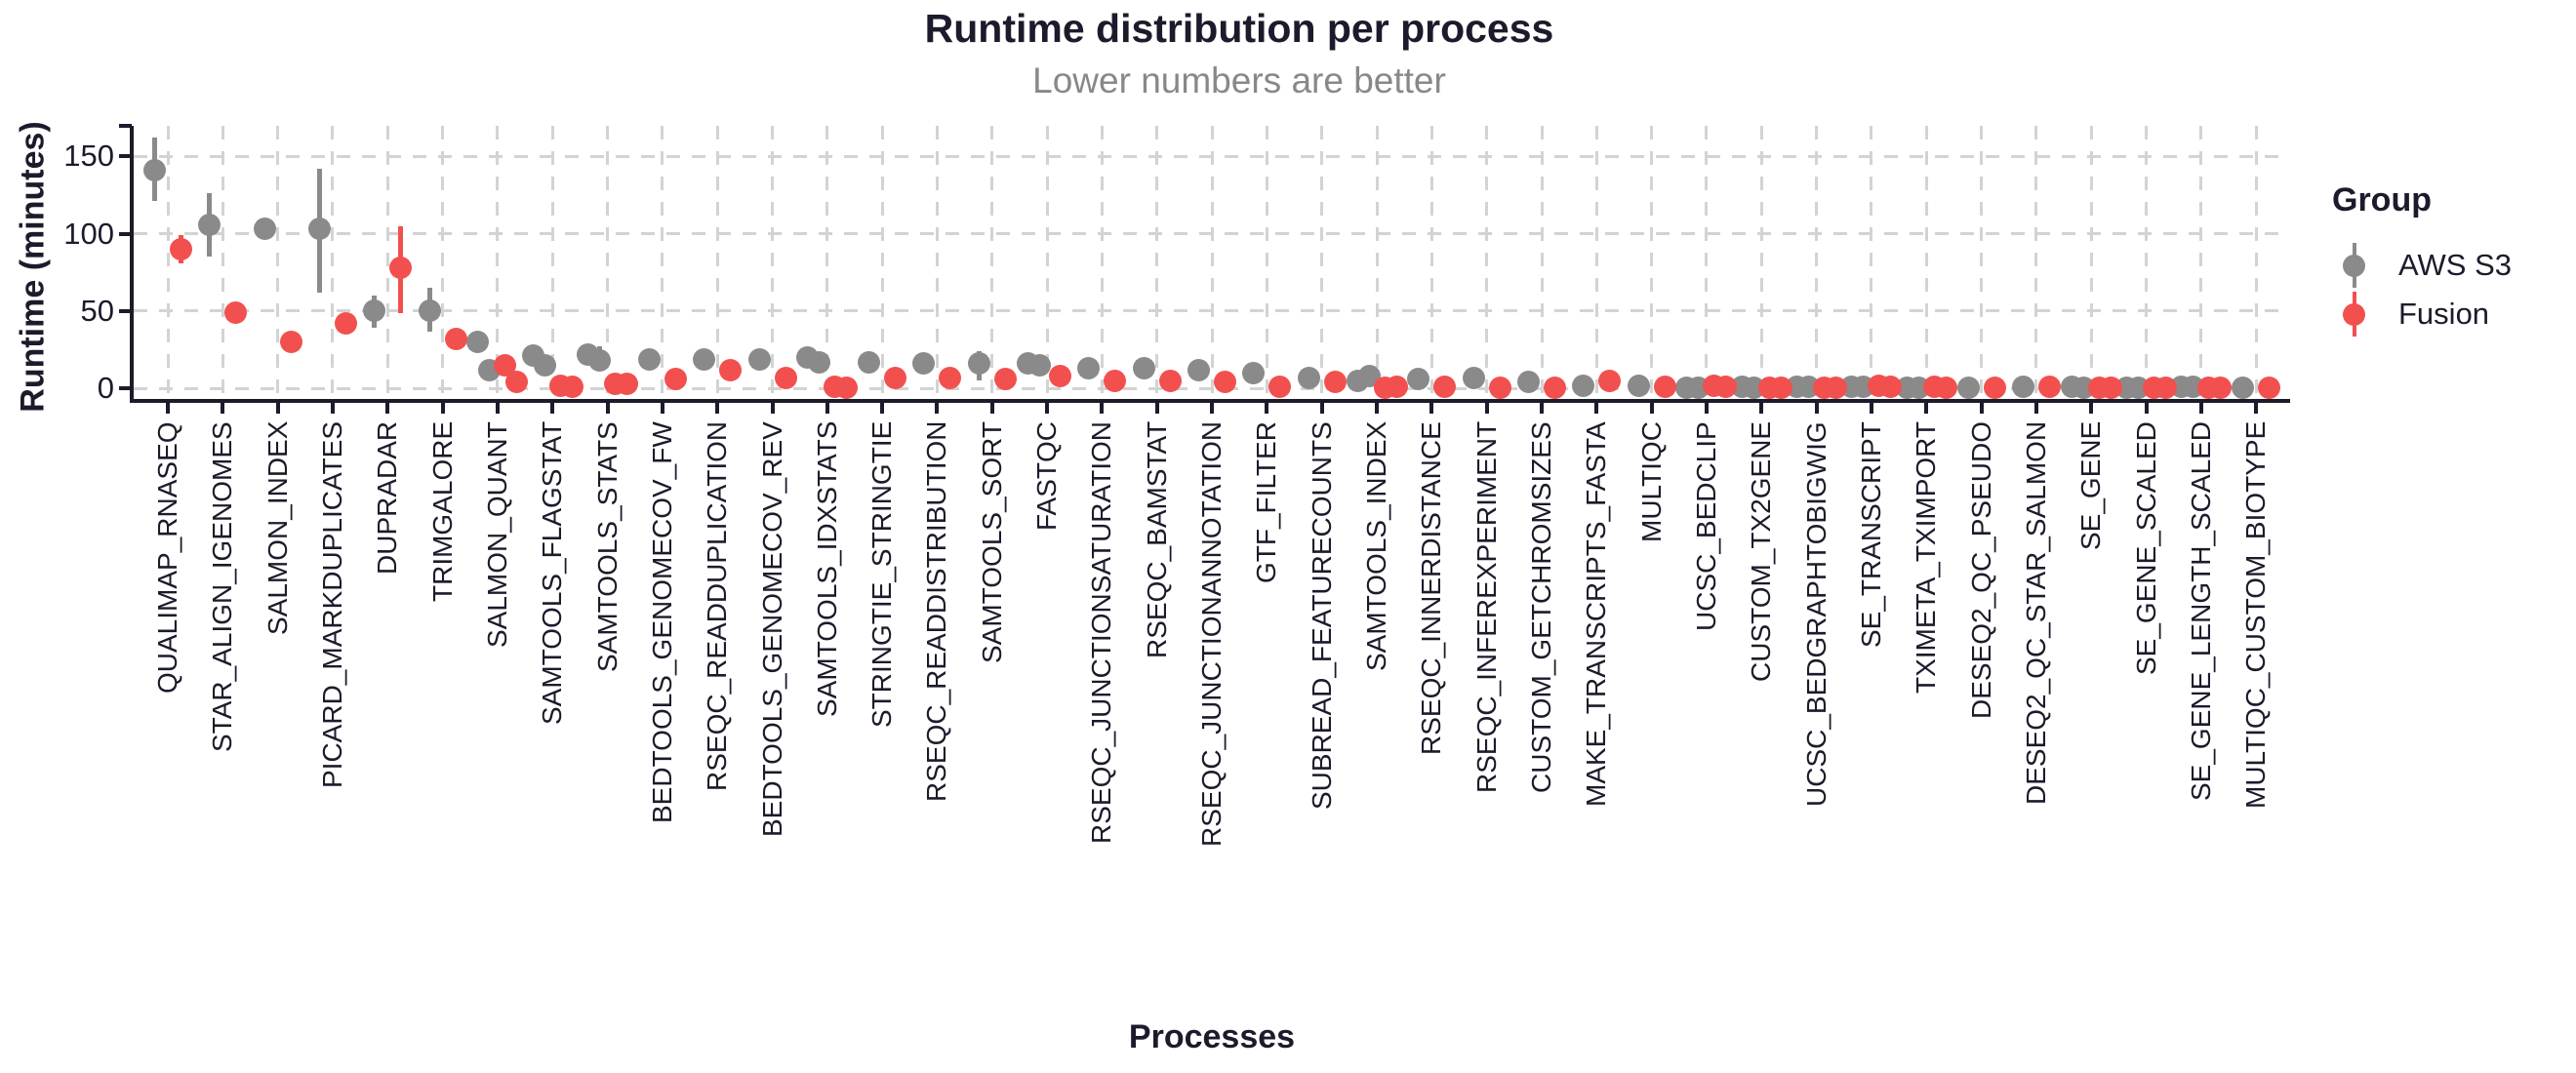  Describe the element at coordinates (1541, 607) in the screenshot. I see `x-tick-label: CUSTOM_GETCHROMSIZES` at that location.